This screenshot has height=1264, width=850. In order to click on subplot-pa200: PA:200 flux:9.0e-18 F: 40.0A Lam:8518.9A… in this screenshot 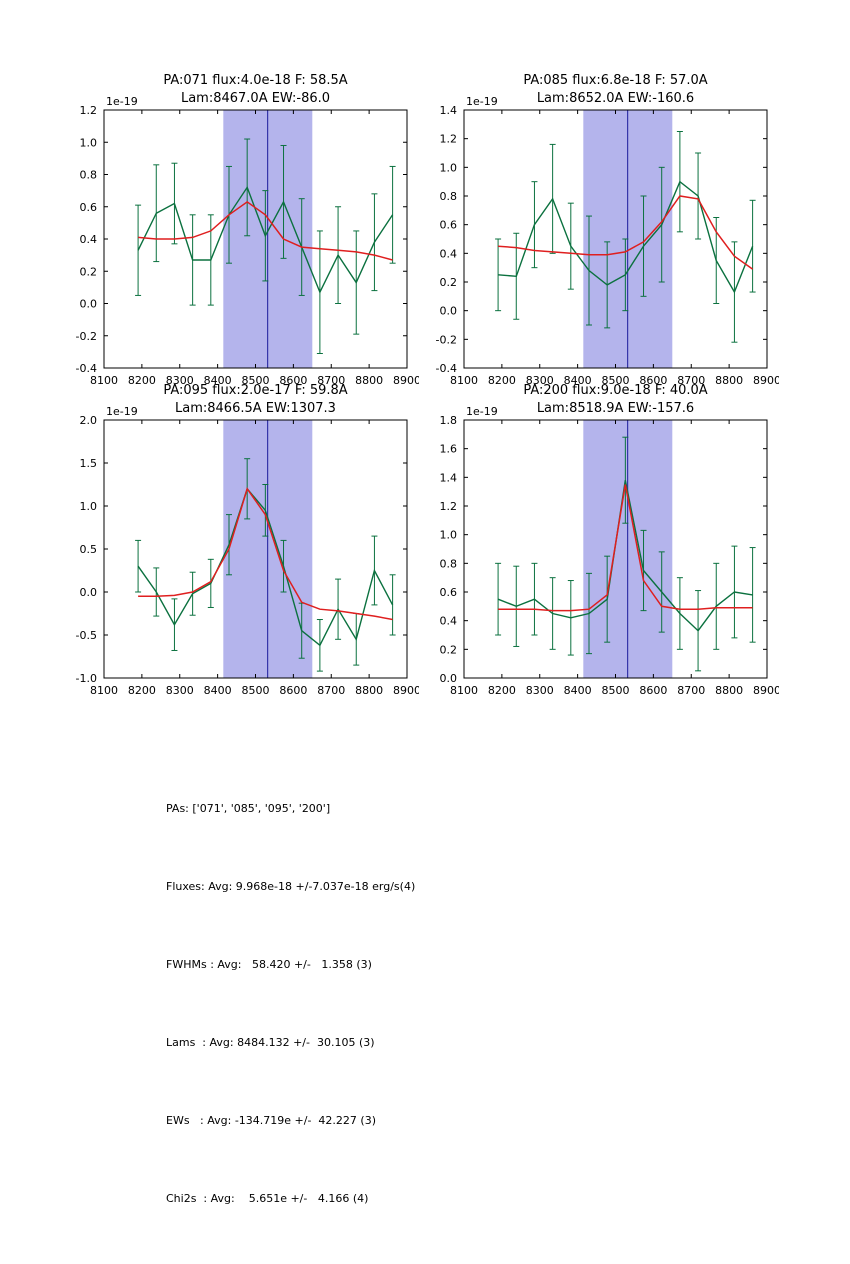, I will do `click(599, 543)`.